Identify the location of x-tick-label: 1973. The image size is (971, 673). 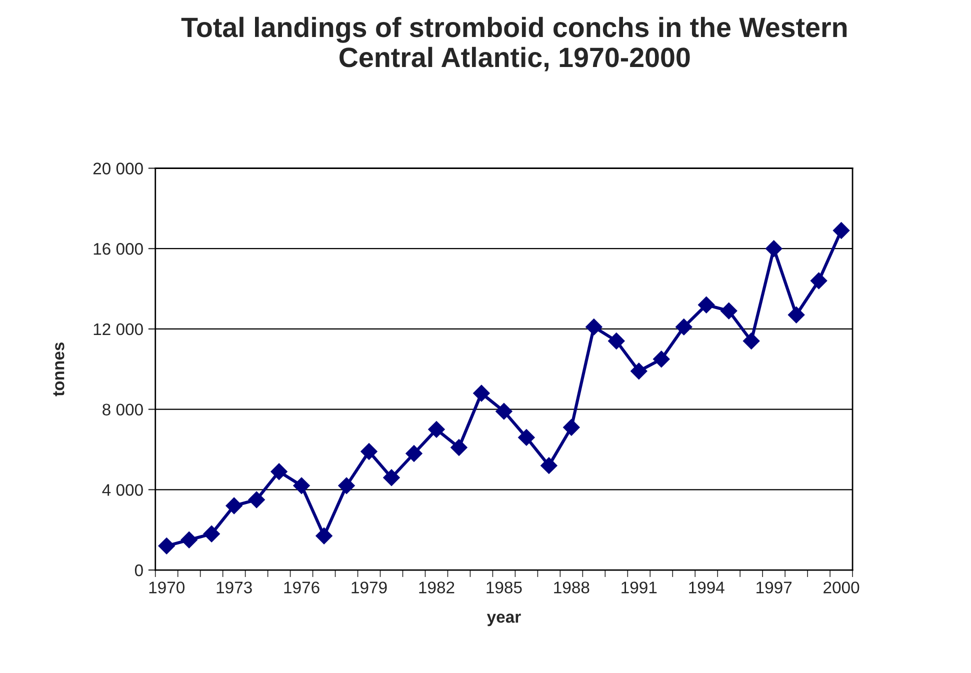
(234, 588).